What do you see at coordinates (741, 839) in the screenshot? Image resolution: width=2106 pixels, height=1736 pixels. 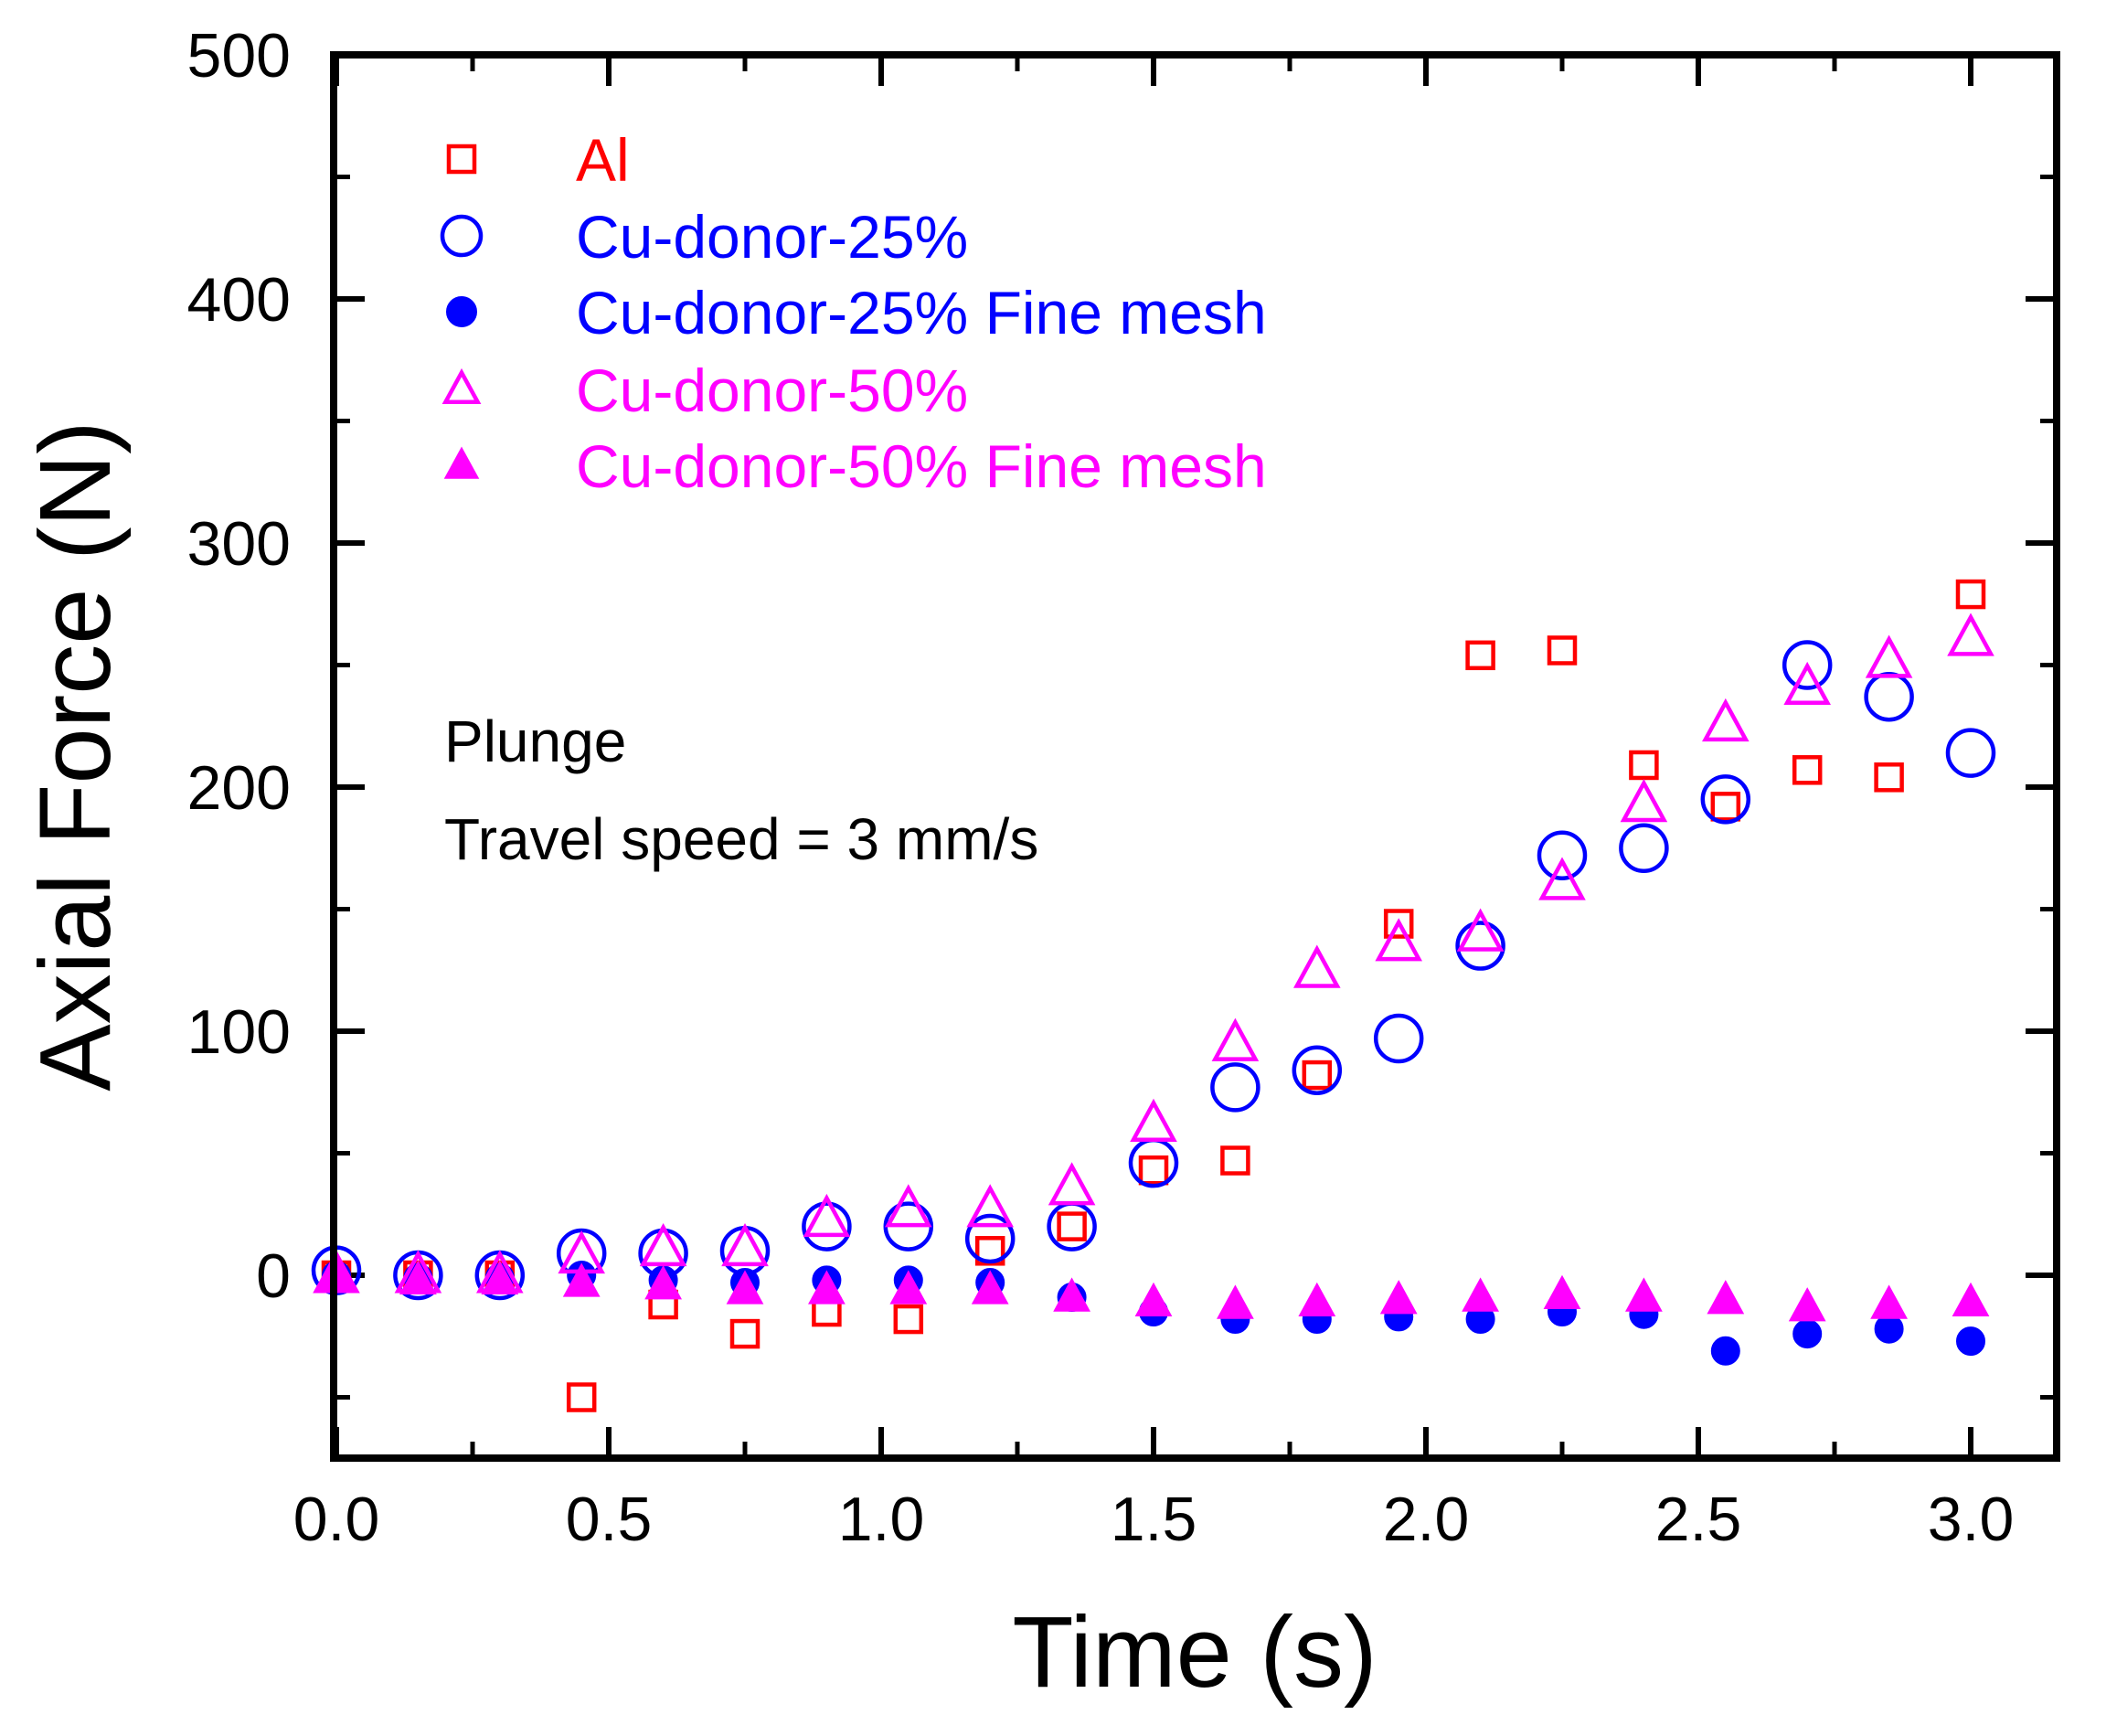 I see `annotation-travel-speed: Travel speed = 3 mm/s` at bounding box center [741, 839].